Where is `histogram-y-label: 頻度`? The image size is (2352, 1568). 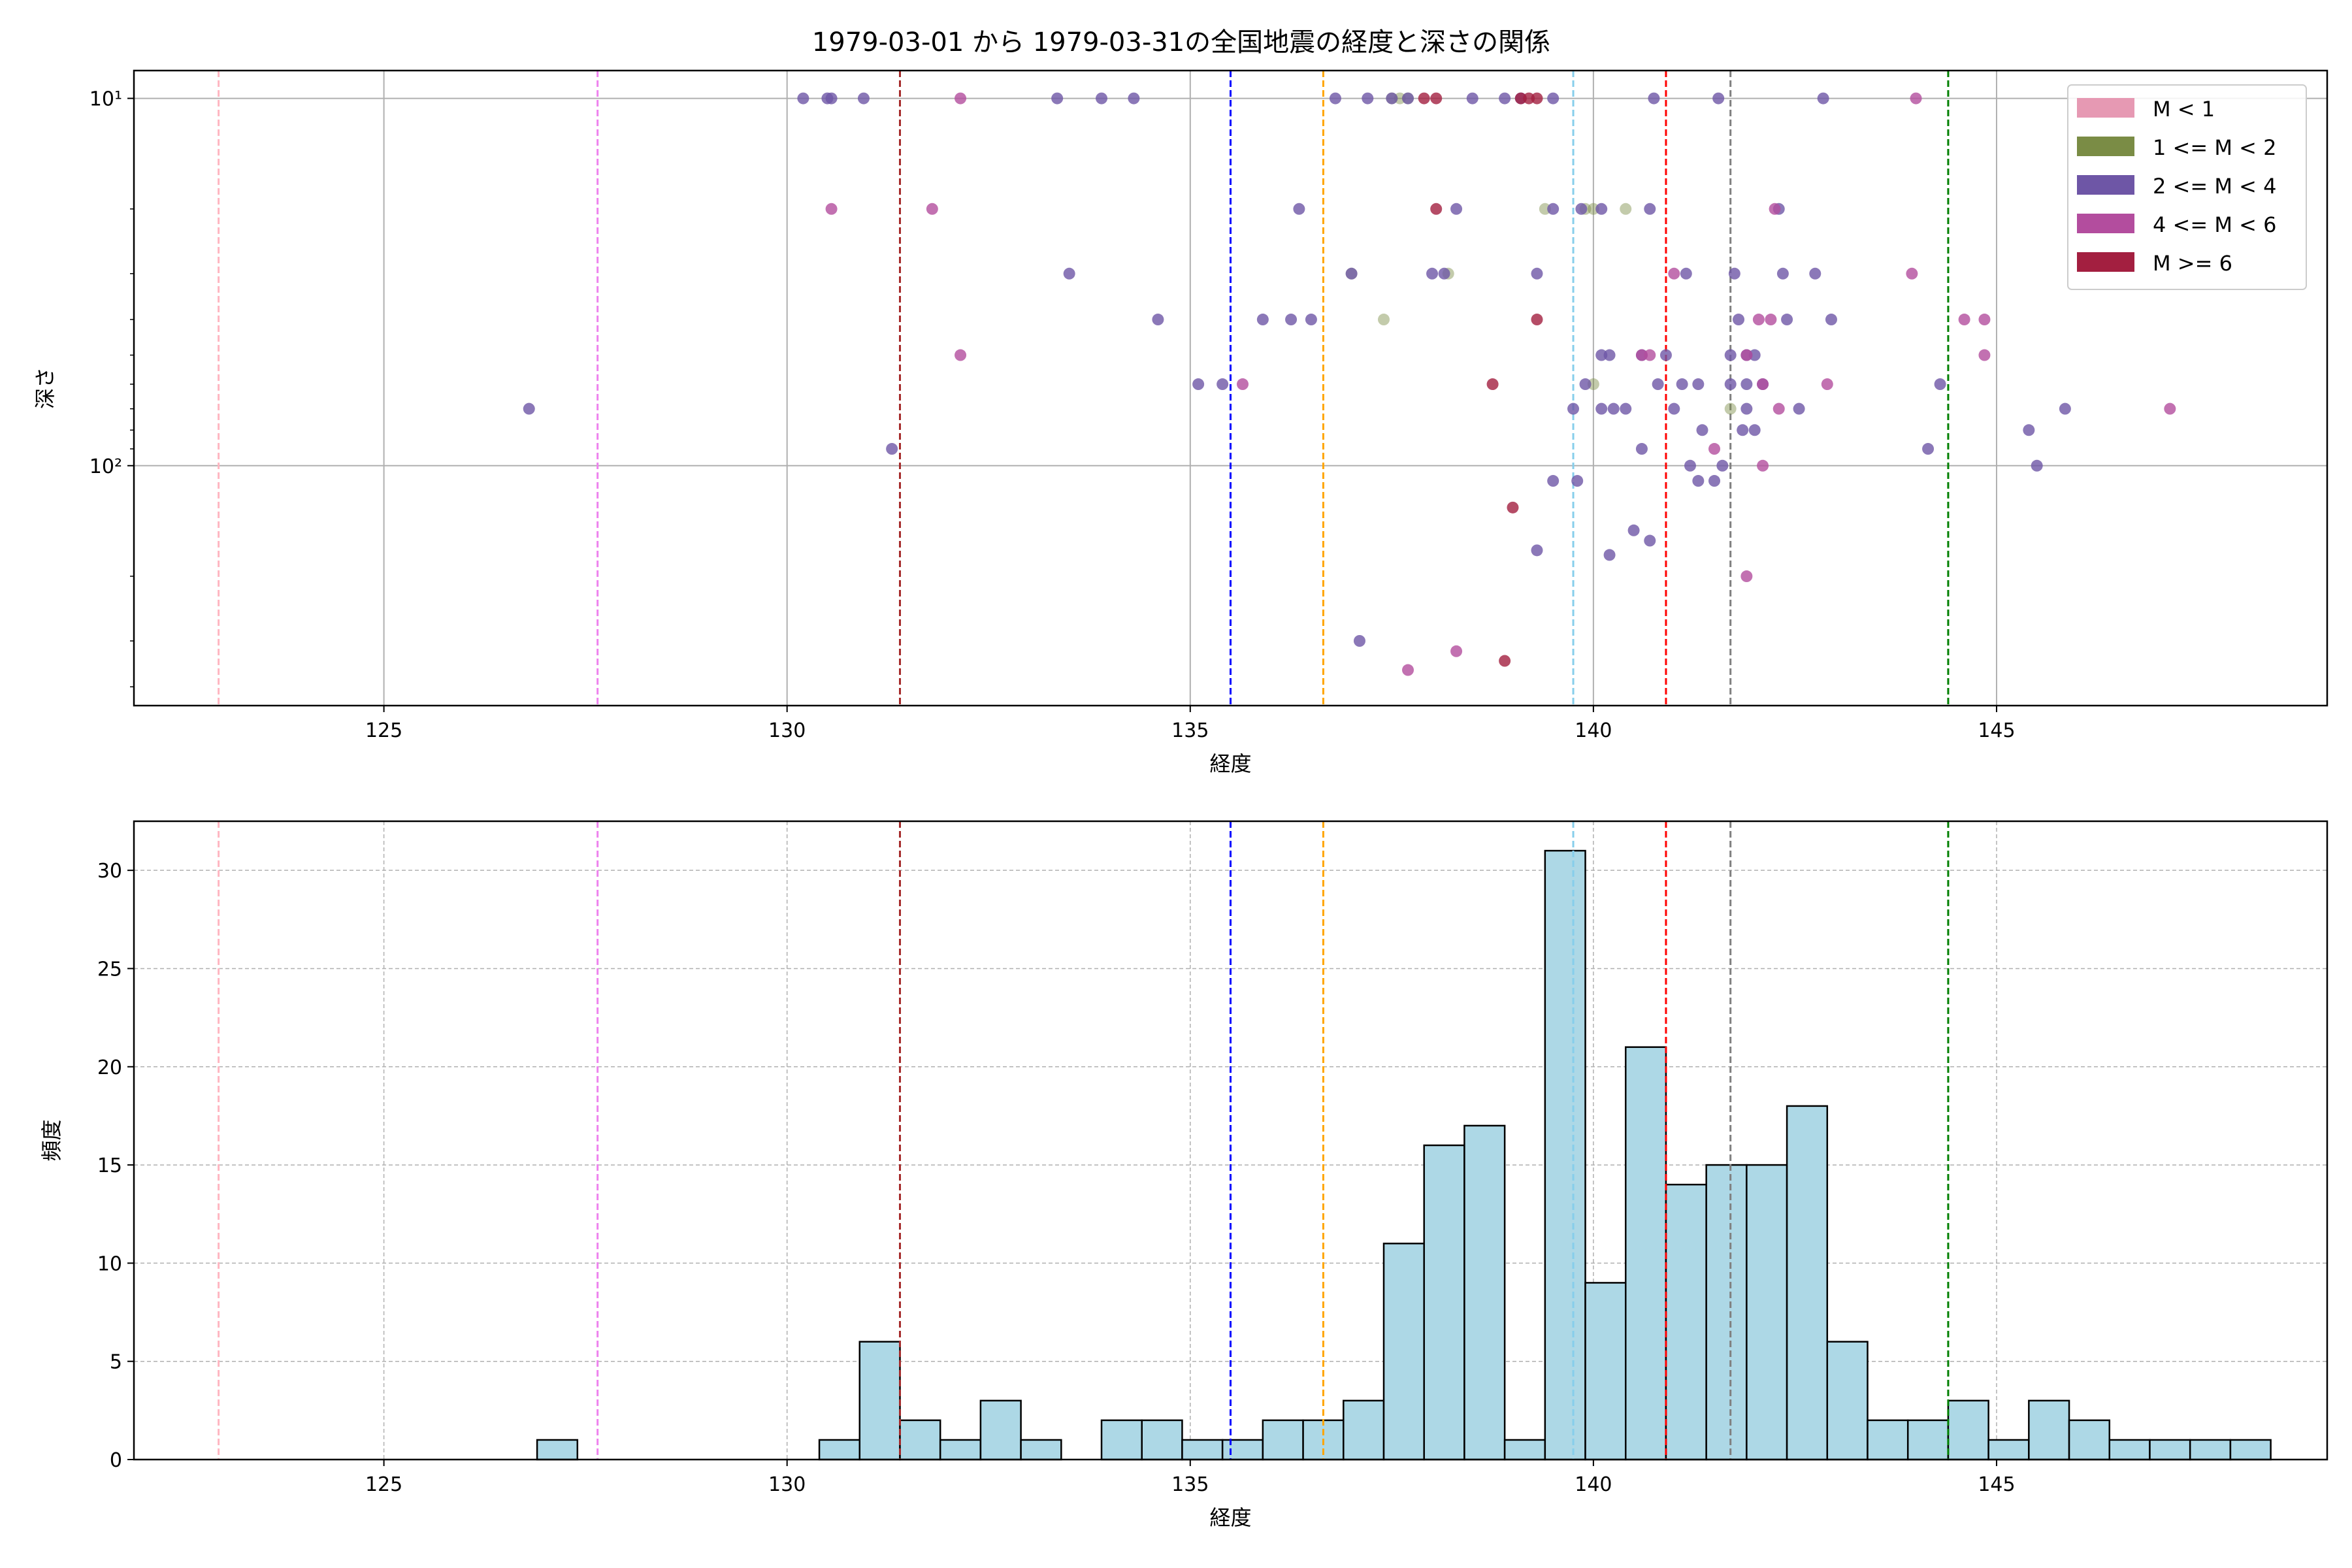
histogram-y-label: 頻度 is located at coordinates (51, 1140).